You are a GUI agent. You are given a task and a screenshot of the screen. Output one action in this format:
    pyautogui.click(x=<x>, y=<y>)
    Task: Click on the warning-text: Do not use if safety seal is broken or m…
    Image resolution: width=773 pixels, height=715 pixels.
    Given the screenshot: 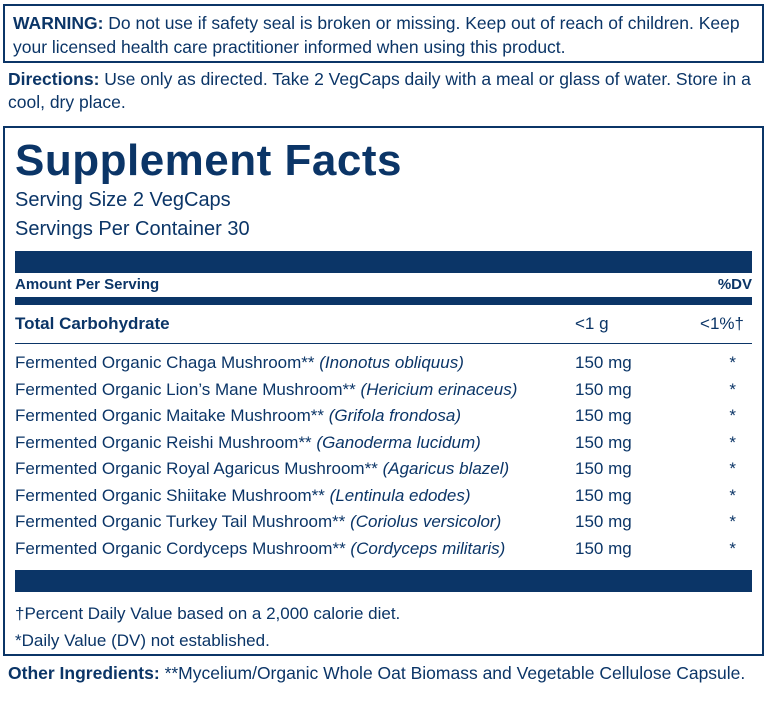 What is the action you would take?
    pyautogui.click(x=376, y=35)
    